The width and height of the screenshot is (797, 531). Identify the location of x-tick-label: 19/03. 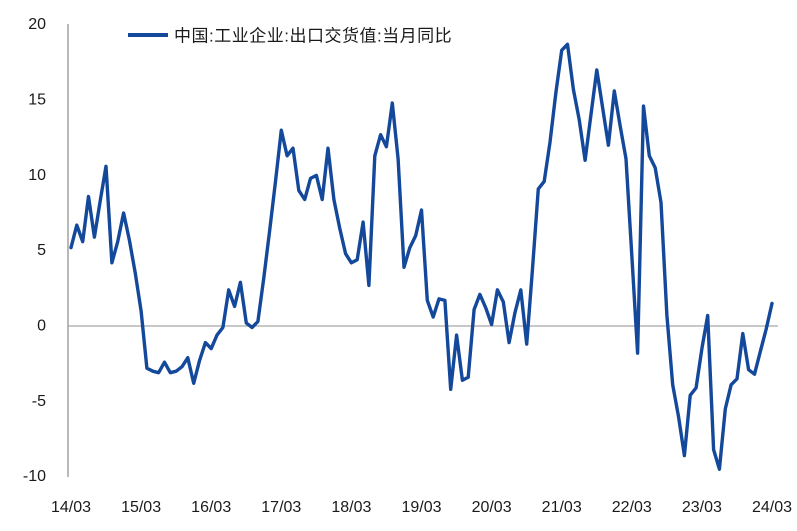
(421, 507).